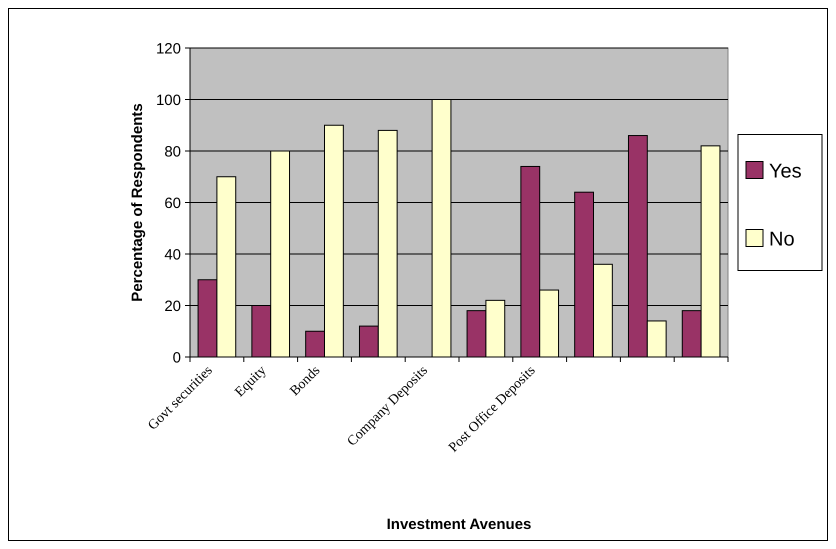  What do you see at coordinates (172, 255) in the screenshot?
I see `y-tick-label: 40` at bounding box center [172, 255].